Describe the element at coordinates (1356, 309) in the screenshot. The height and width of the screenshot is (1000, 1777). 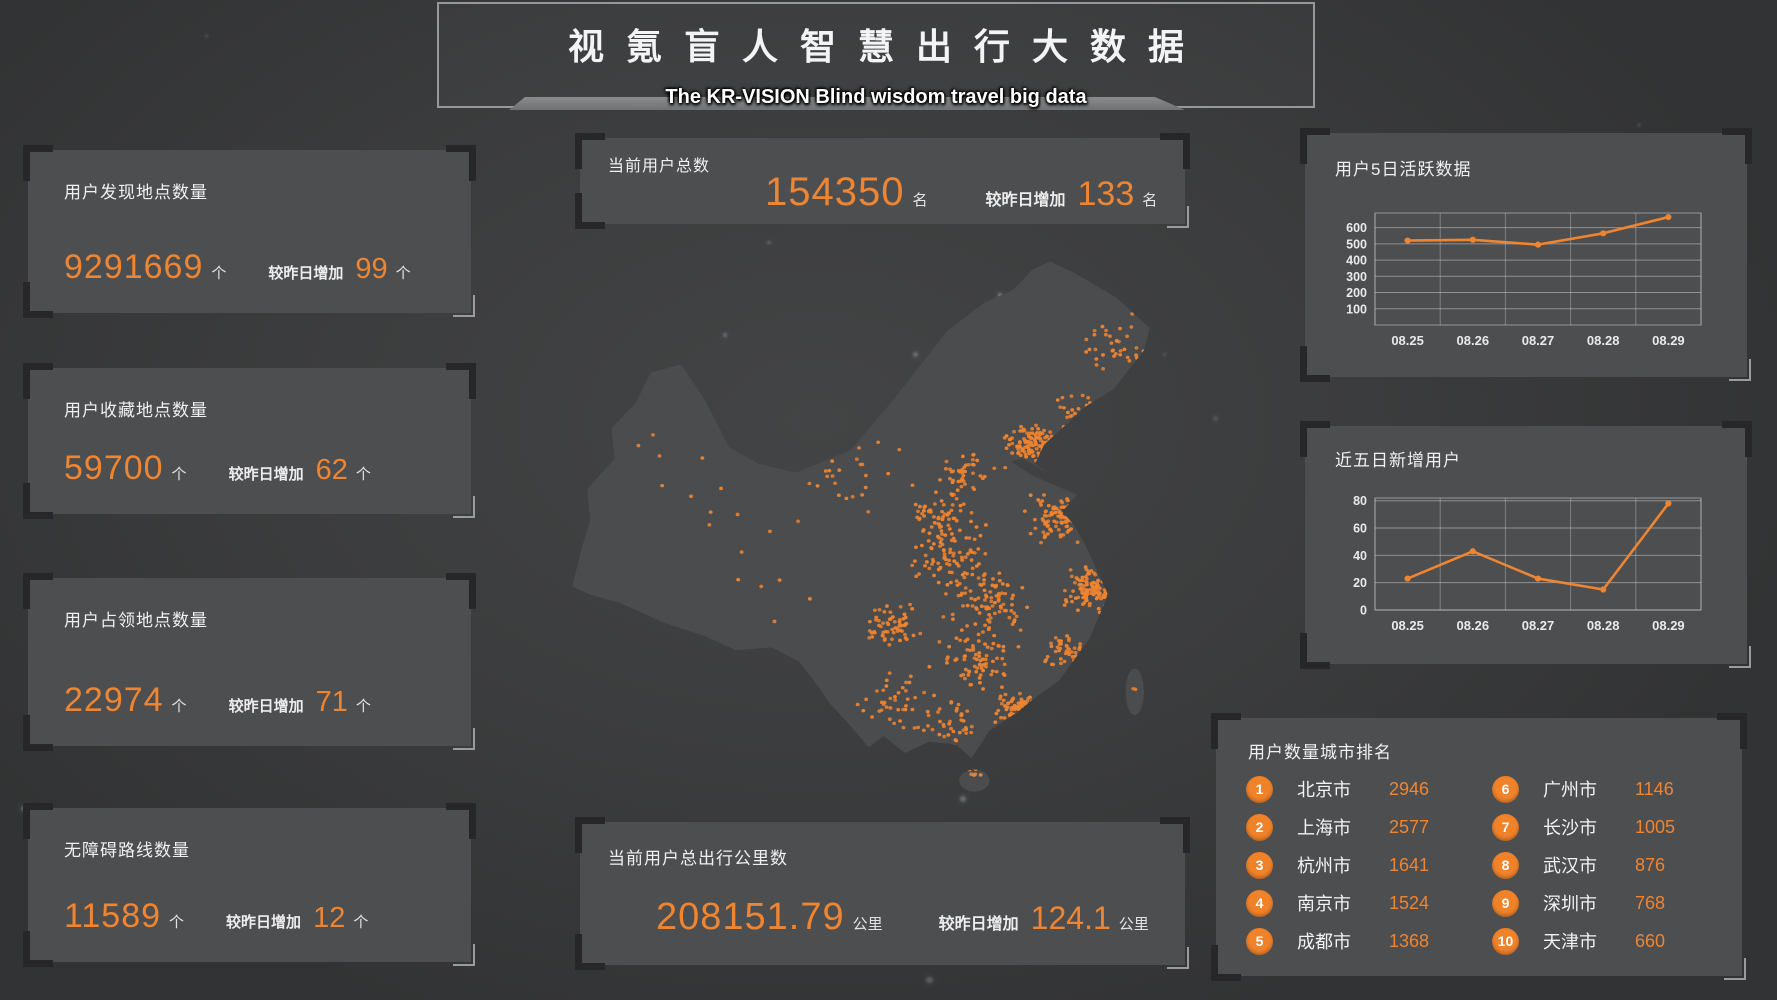
I see `y-axis-tick-label: 100` at that location.